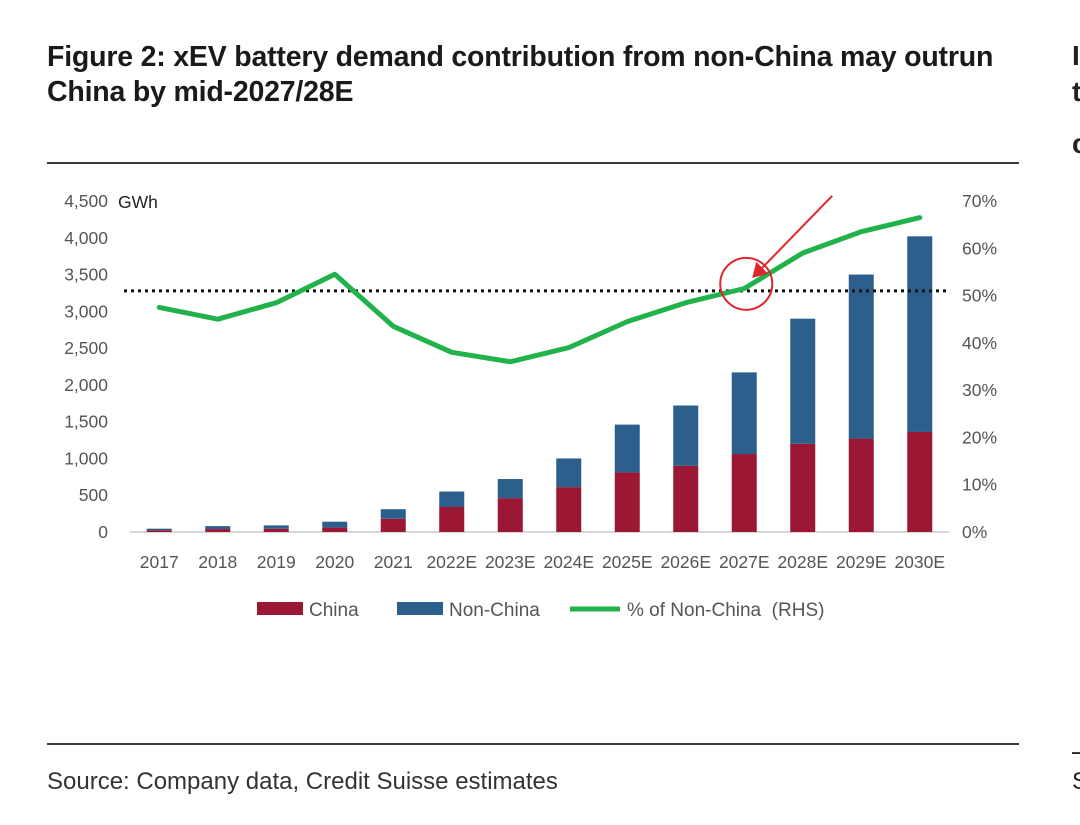  I want to click on x-tick-label: 2023E, so click(510, 562).